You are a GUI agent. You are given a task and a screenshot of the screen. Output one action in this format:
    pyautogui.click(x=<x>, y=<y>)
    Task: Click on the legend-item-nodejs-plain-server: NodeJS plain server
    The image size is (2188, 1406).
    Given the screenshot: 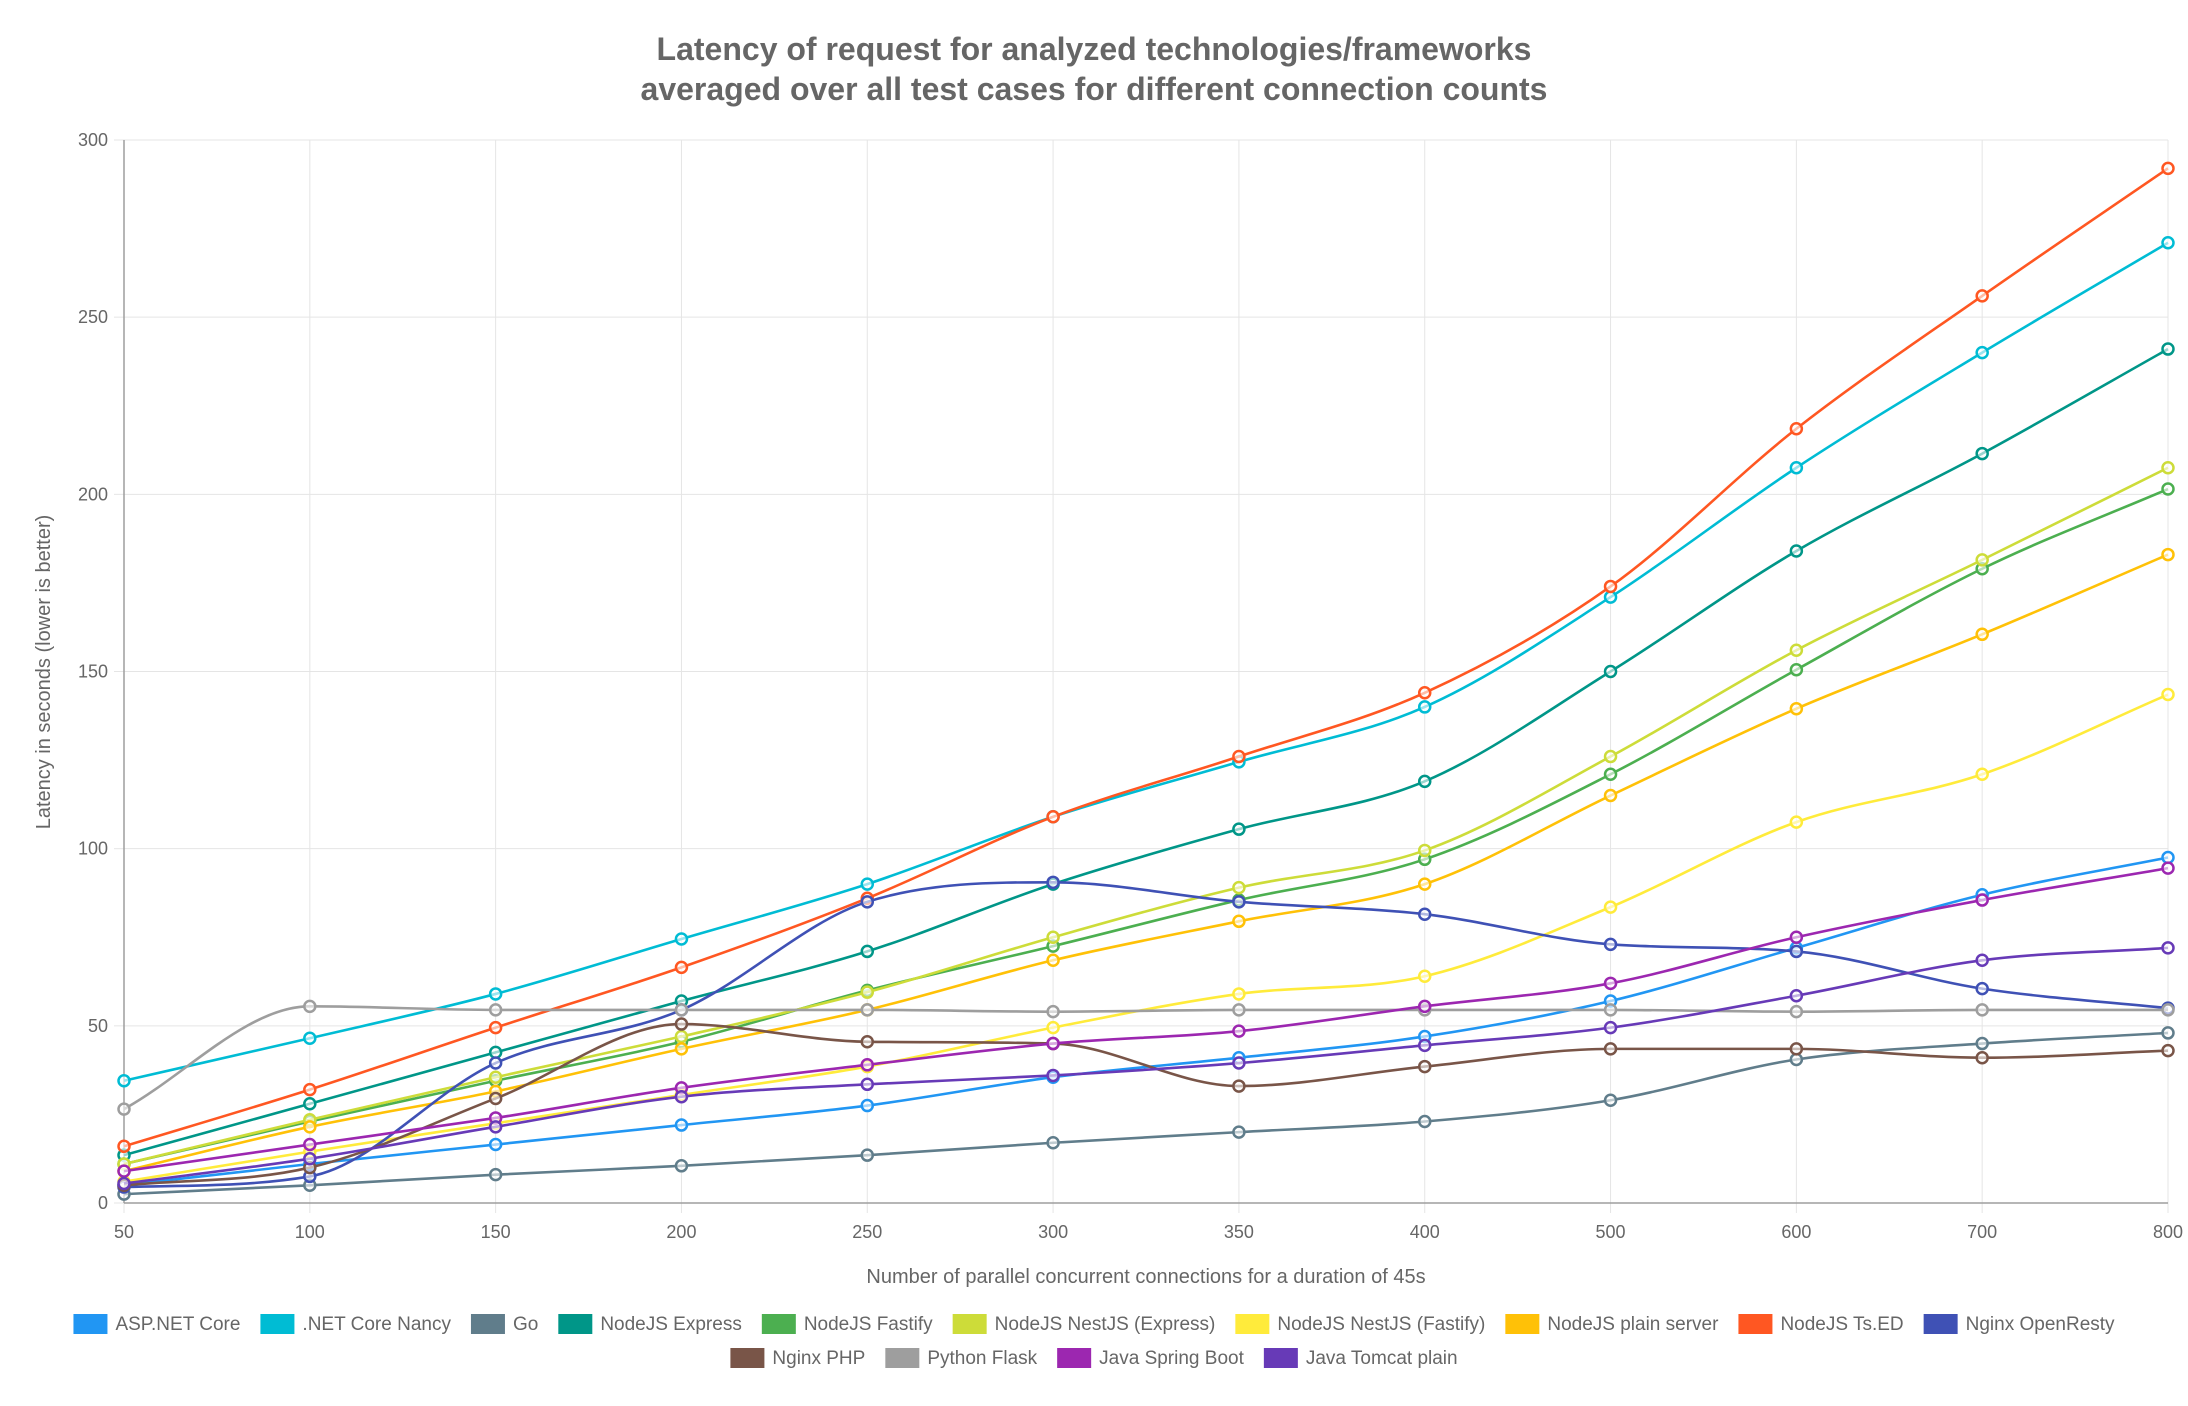 What is the action you would take?
    pyautogui.click(x=1612, y=1324)
    